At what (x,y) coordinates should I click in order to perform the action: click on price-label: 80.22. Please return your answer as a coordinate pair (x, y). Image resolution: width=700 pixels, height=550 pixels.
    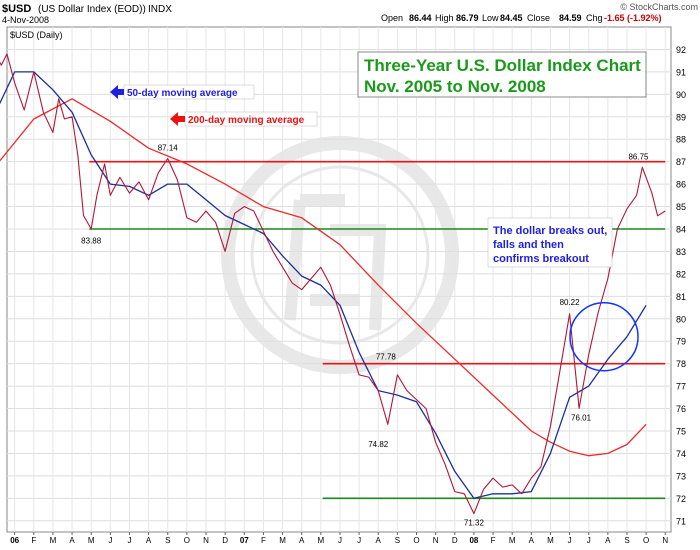
    Looking at the image, I should click on (570, 302).